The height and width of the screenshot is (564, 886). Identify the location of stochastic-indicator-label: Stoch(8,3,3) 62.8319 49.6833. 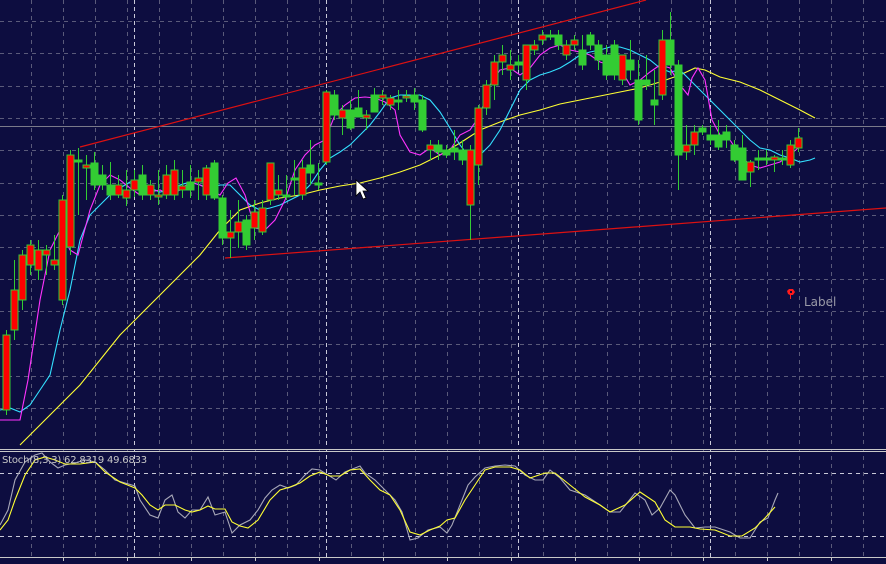
(74, 460).